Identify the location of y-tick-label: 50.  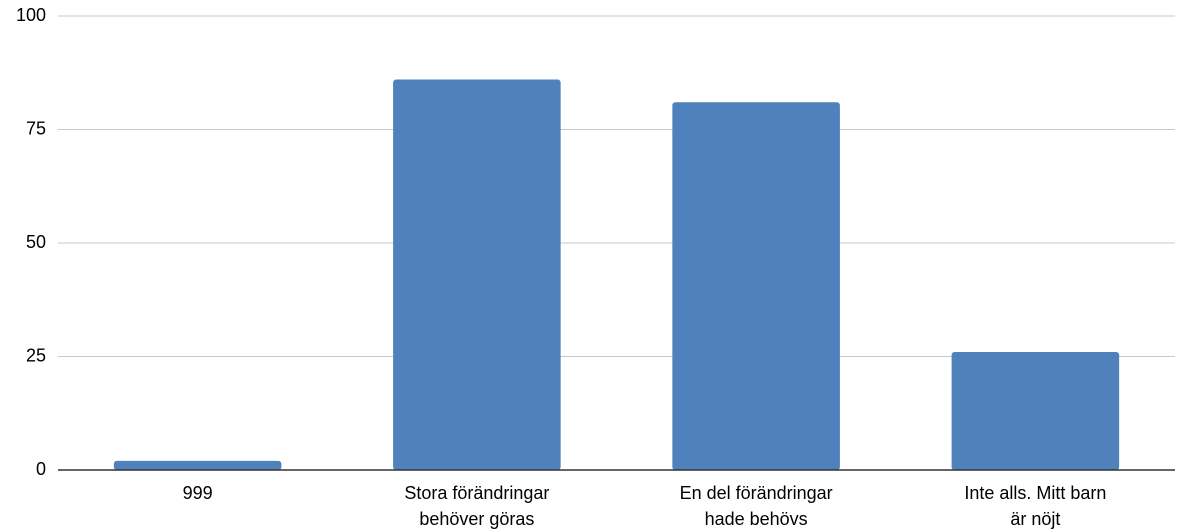
(36, 242).